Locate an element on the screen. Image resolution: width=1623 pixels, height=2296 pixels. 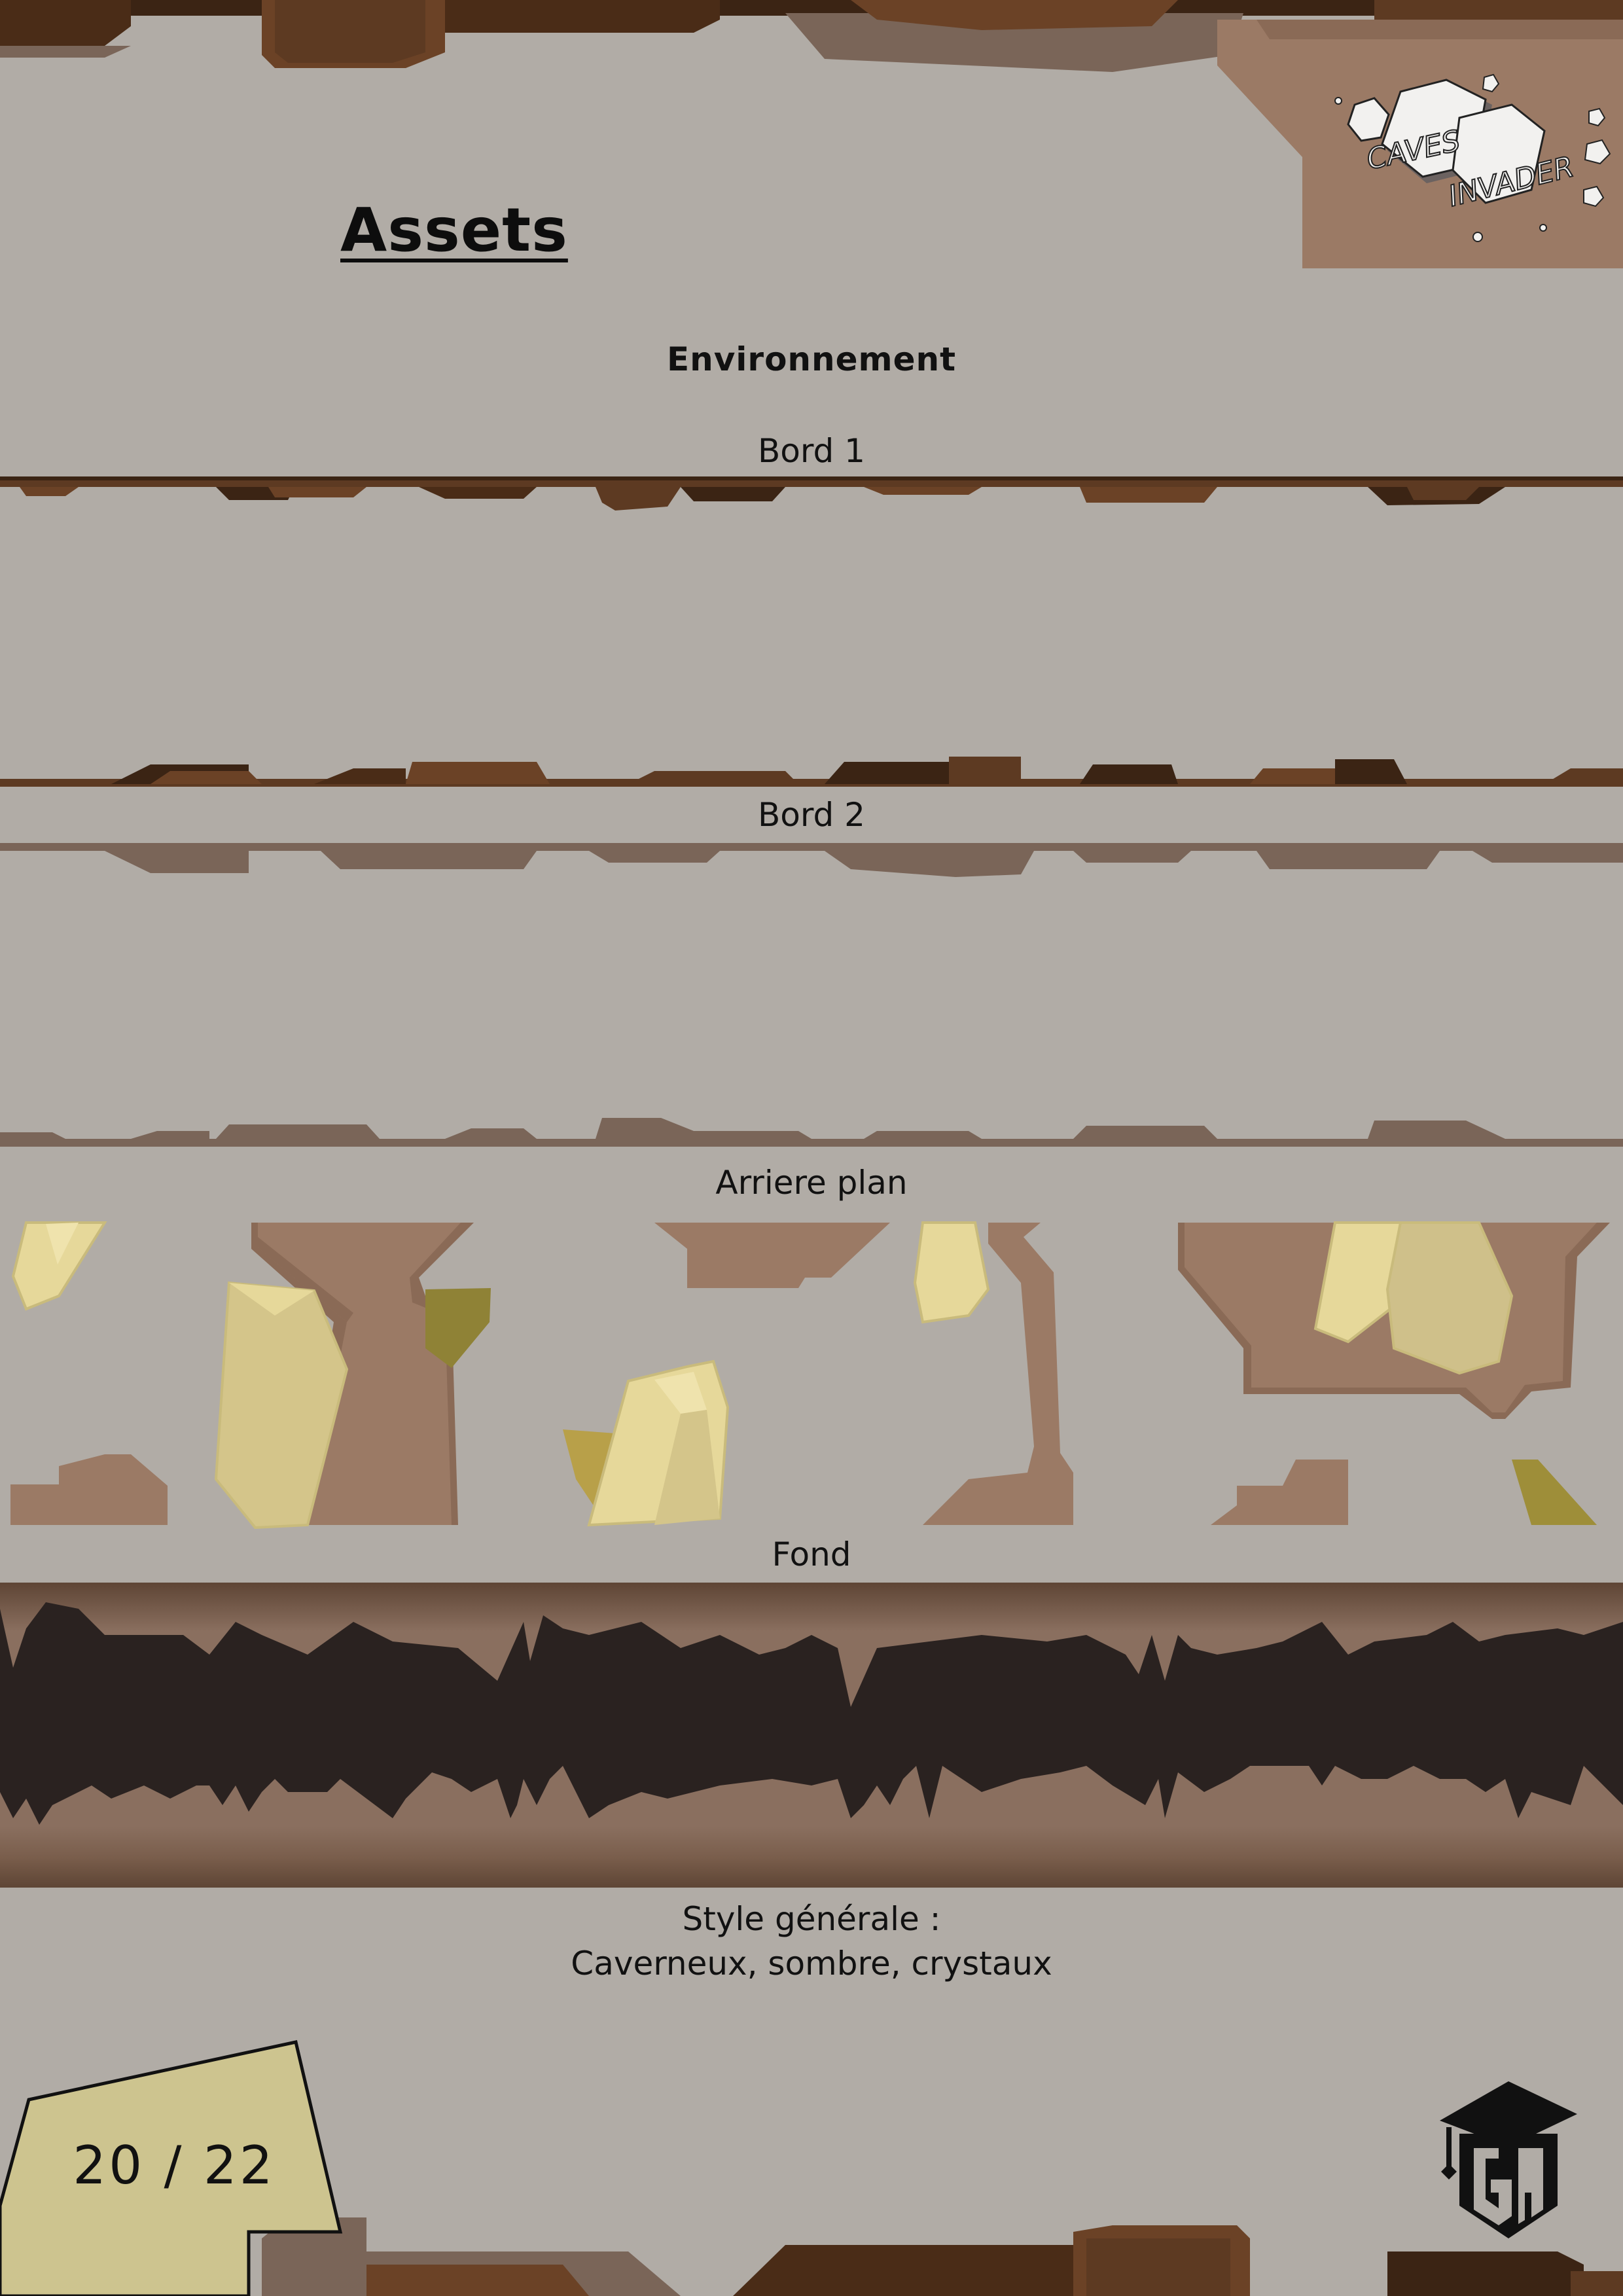
style-note-label: Style générale : is located at coordinates (811, 1919).